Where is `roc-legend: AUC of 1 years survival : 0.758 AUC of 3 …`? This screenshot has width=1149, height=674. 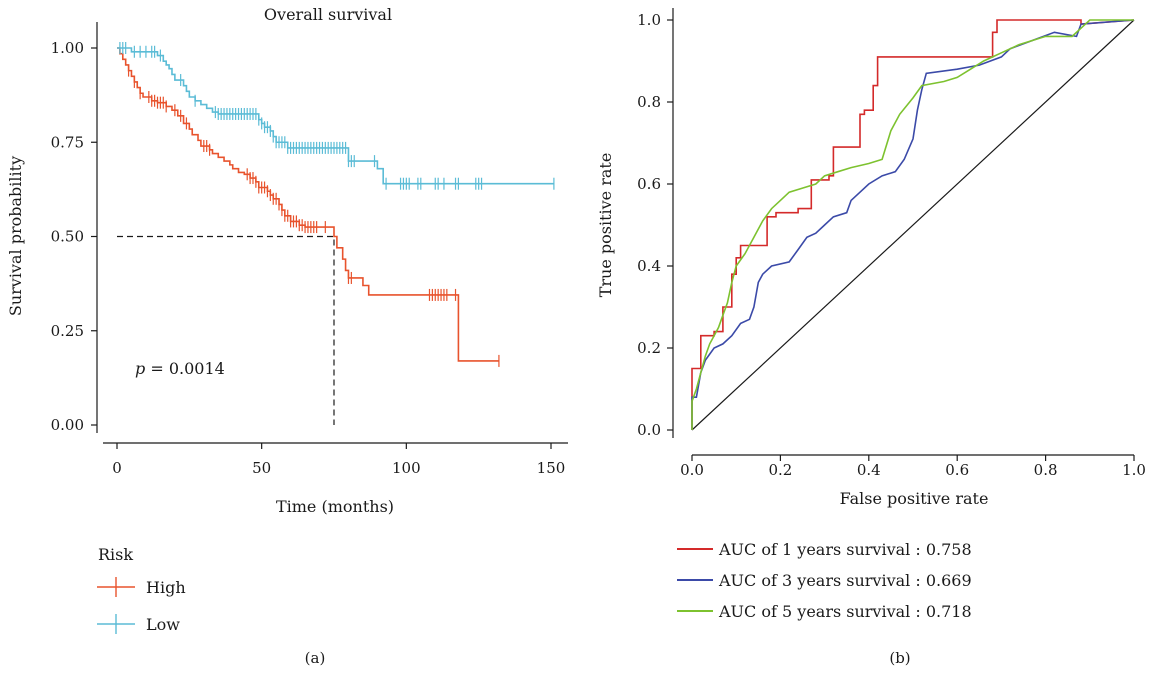 roc-legend: AUC of 1 years survival : 0.758 AUC of 3 … is located at coordinates (824, 580).